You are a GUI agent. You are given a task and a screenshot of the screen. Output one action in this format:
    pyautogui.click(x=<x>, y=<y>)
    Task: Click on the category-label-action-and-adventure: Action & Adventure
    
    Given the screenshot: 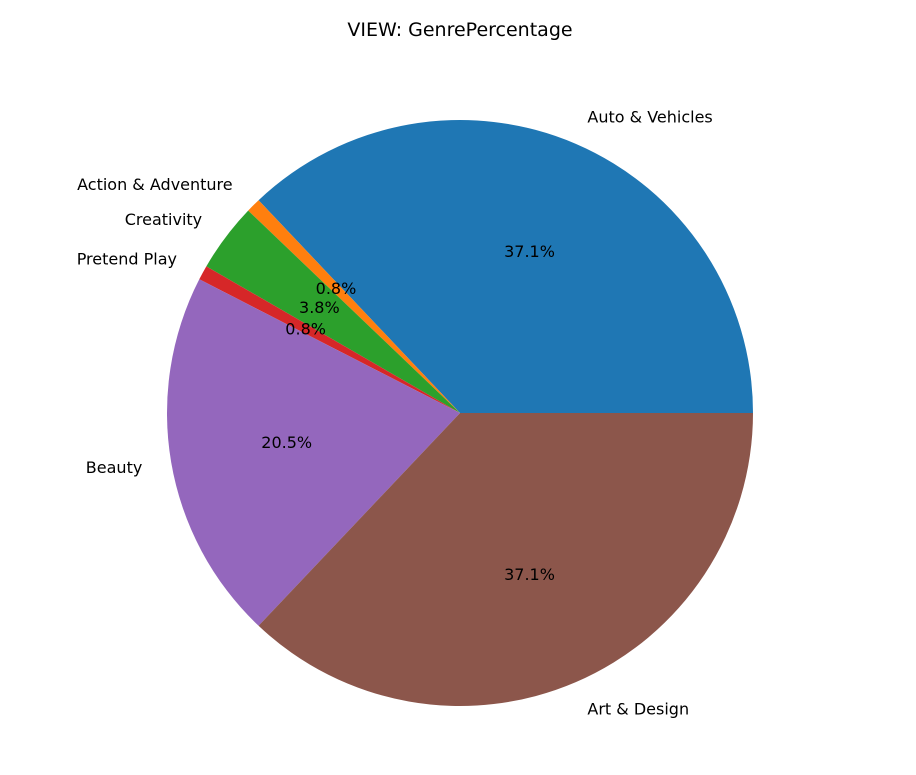 What is the action you would take?
    pyautogui.click(x=155, y=184)
    